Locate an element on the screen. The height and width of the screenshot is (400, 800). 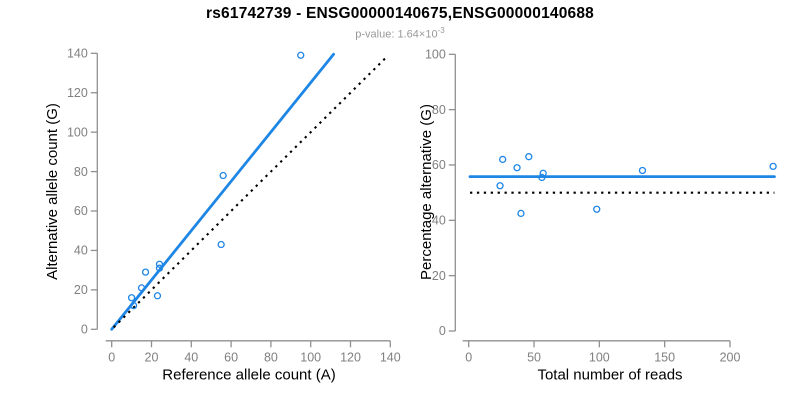
x-axis-title: Total number of reads is located at coordinates (609, 375).